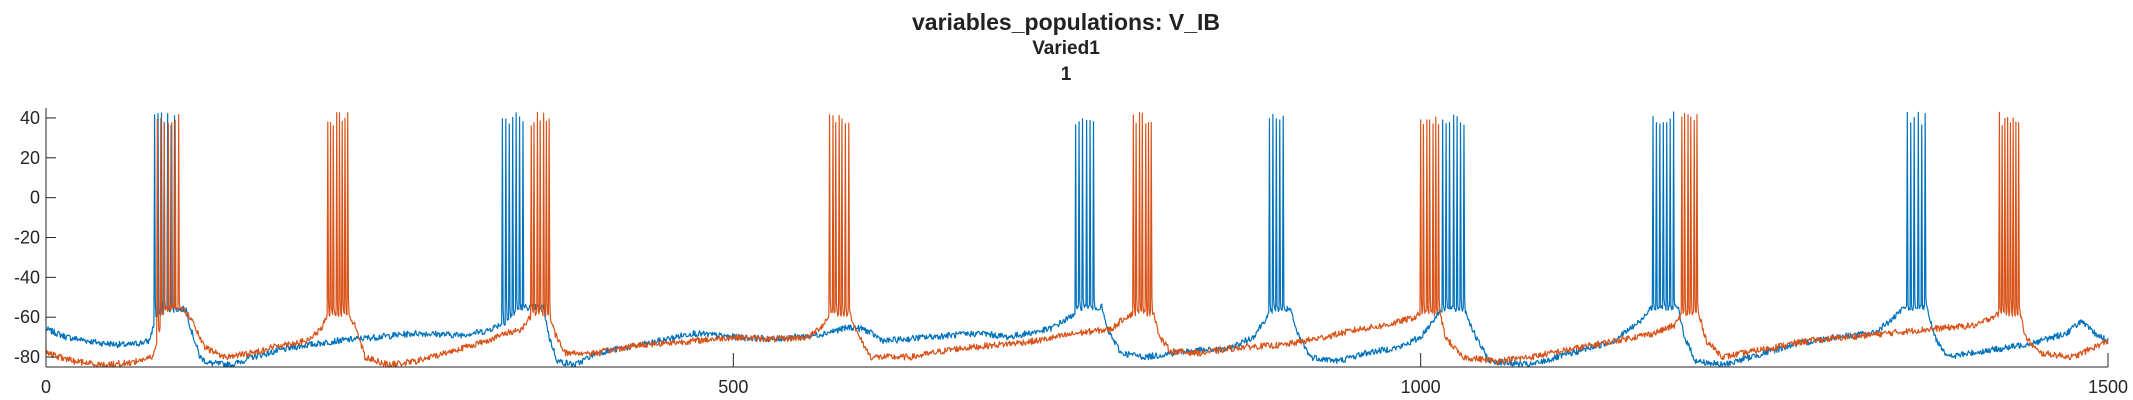 The height and width of the screenshot is (400, 2133). What do you see at coordinates (733, 387) in the screenshot?
I see `x-tick-label: 500` at bounding box center [733, 387].